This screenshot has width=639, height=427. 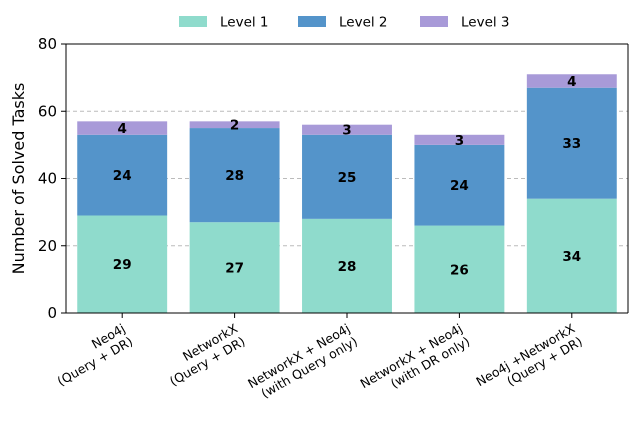 What do you see at coordinates (207, 354) in the screenshot?
I see `x-tick-label: NetworkX(Query + DR)` at bounding box center [207, 354].